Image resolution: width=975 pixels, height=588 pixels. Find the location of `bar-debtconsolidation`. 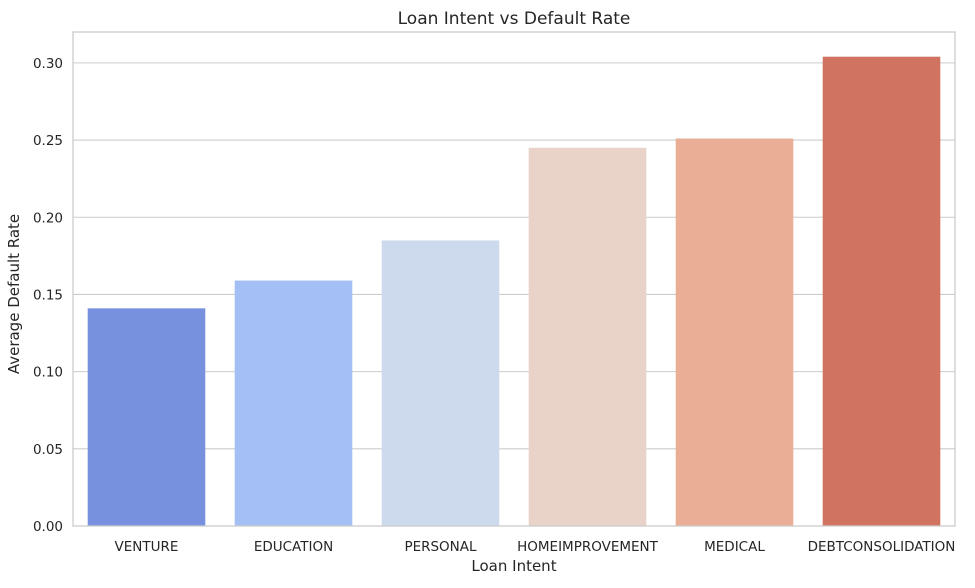

bar-debtconsolidation is located at coordinates (881, 291).